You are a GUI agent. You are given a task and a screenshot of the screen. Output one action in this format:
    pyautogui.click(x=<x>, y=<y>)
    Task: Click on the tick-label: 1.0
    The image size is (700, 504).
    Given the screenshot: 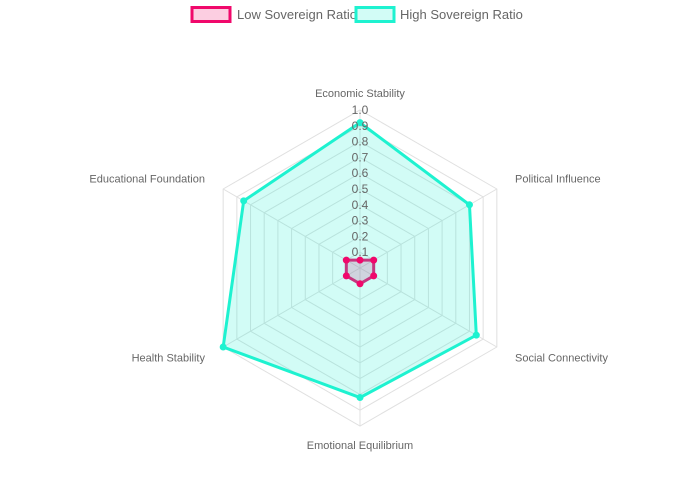 What is the action you would take?
    pyautogui.click(x=360, y=110)
    